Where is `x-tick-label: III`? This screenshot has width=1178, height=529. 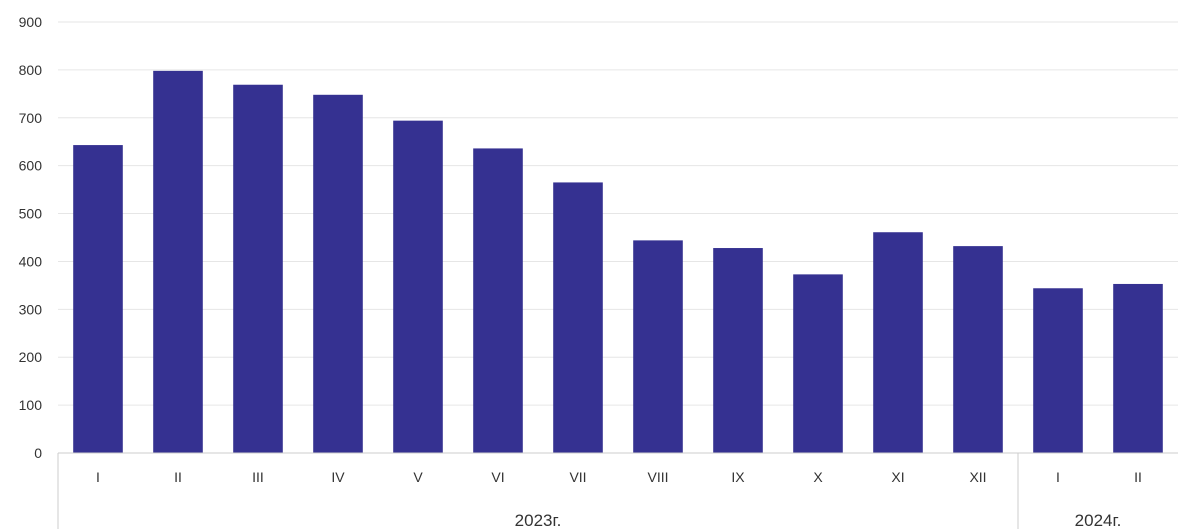 x-tick-label: III is located at coordinates (258, 477).